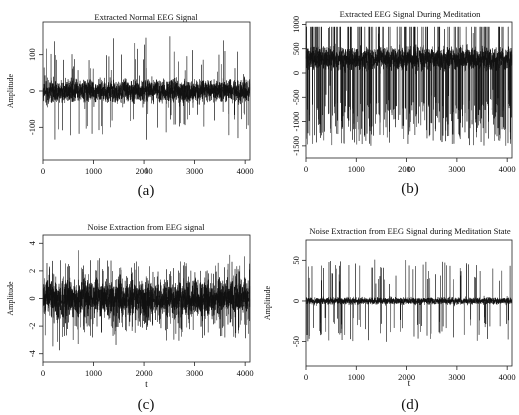  I want to click on y-tick-label: -100, so click(32, 128).